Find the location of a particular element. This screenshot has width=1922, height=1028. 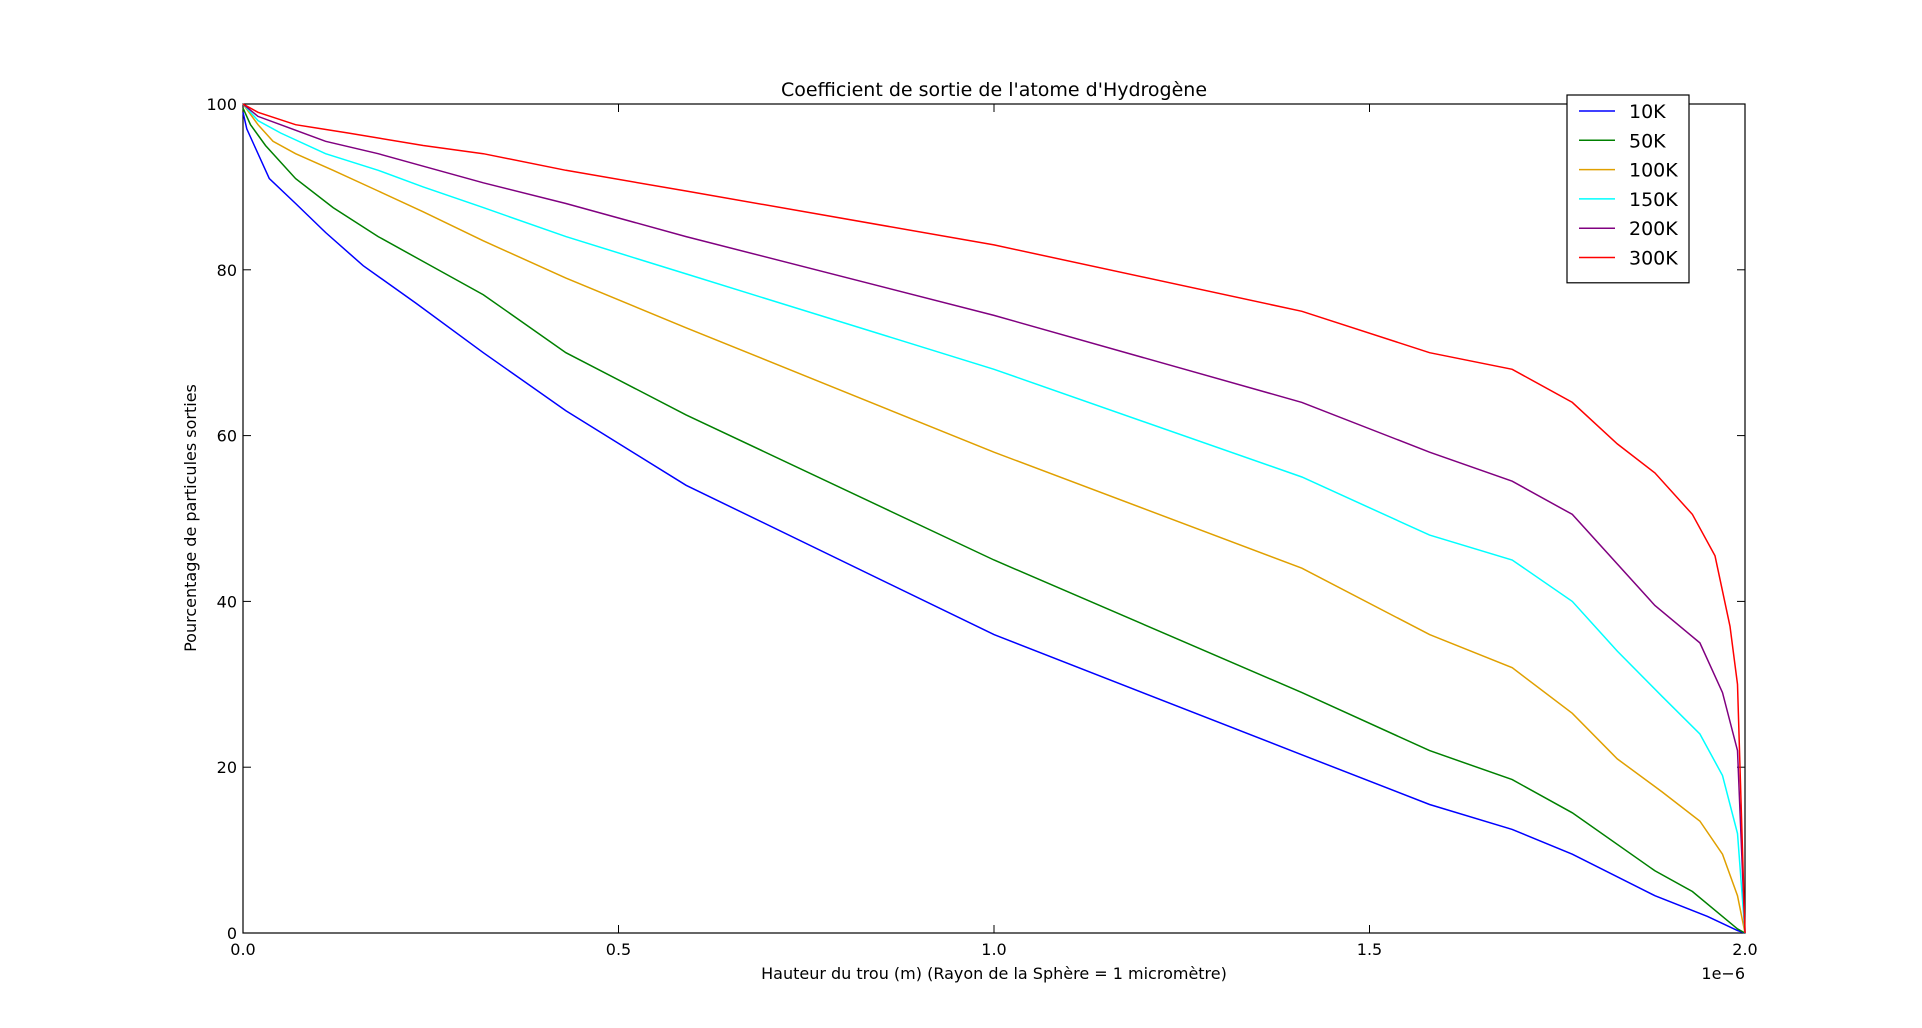

y-axis-label: Pourcentage de particules sorties is located at coordinates (190, 518).